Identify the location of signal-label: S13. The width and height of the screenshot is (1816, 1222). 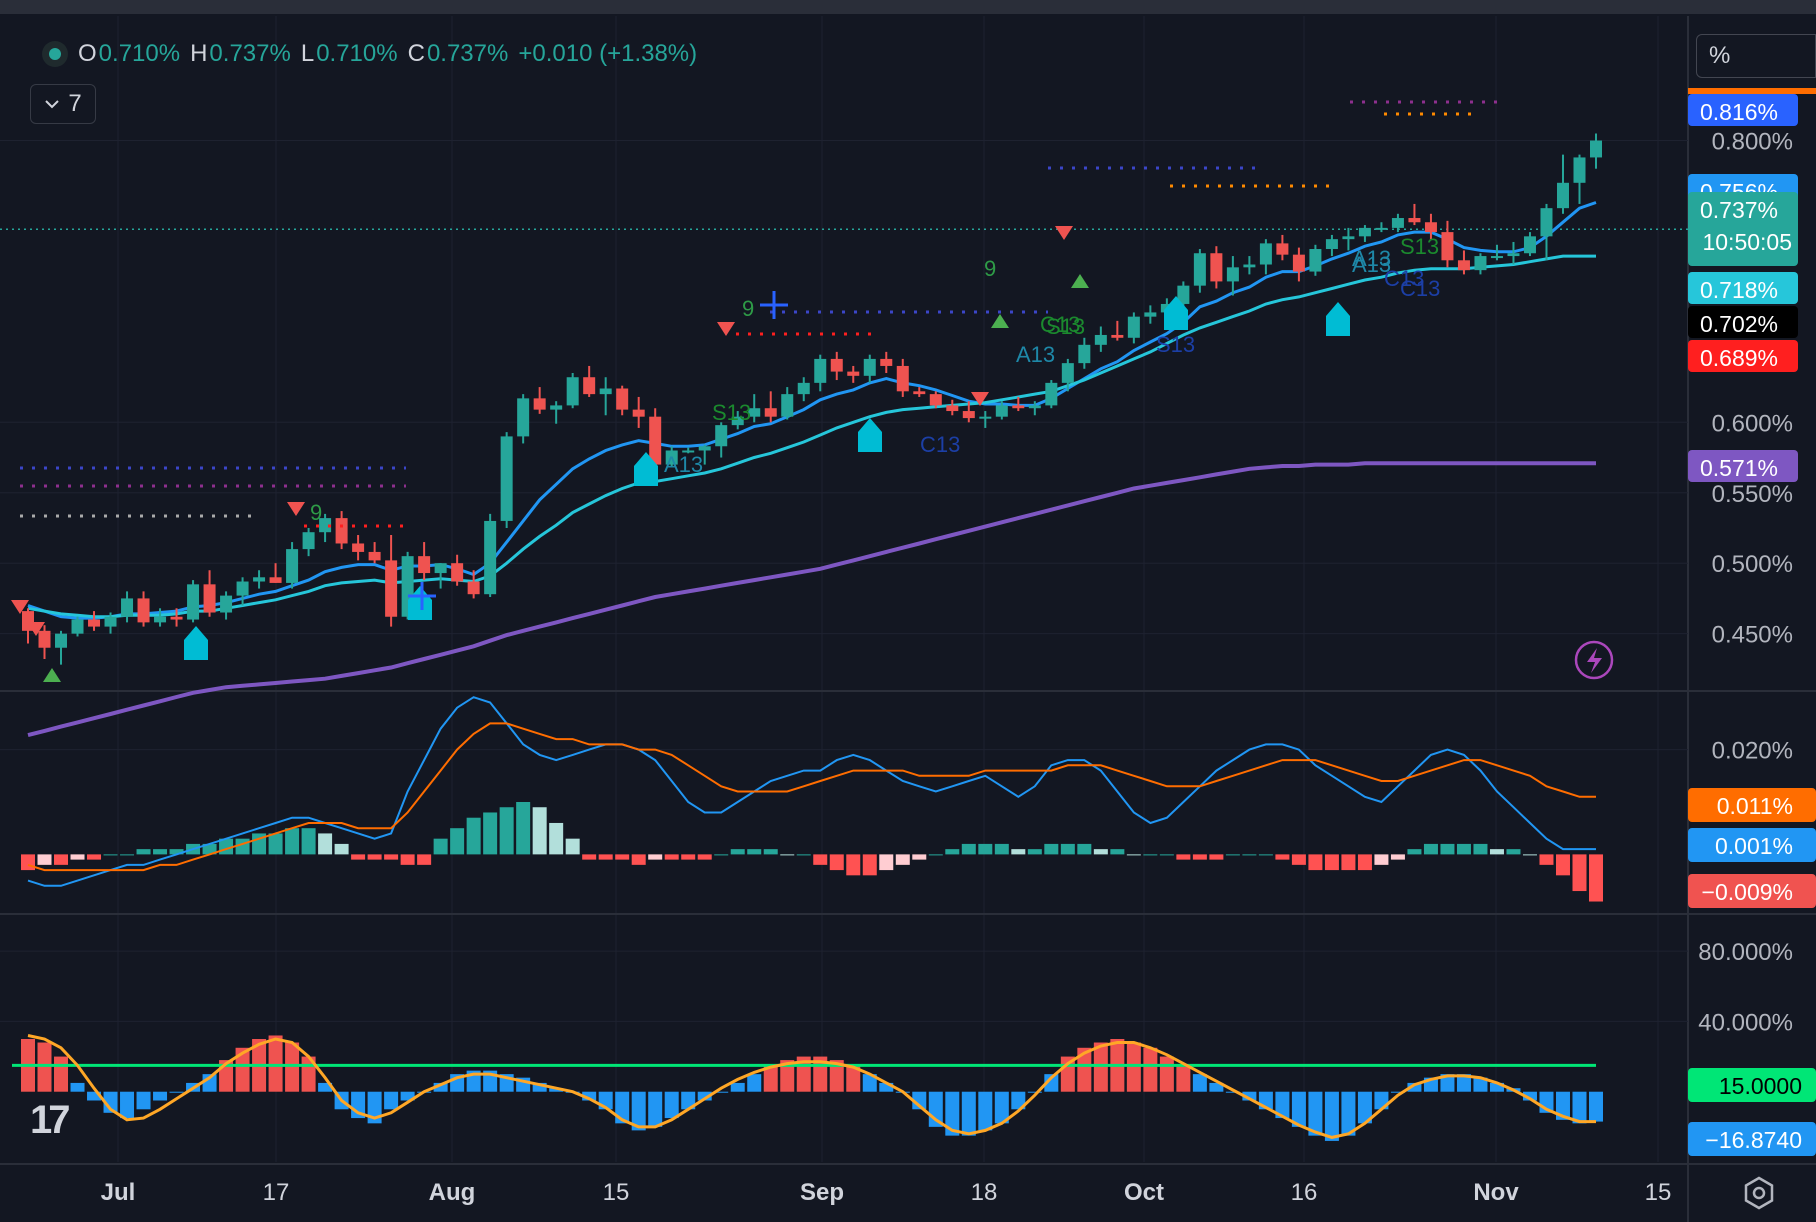
(1065, 326).